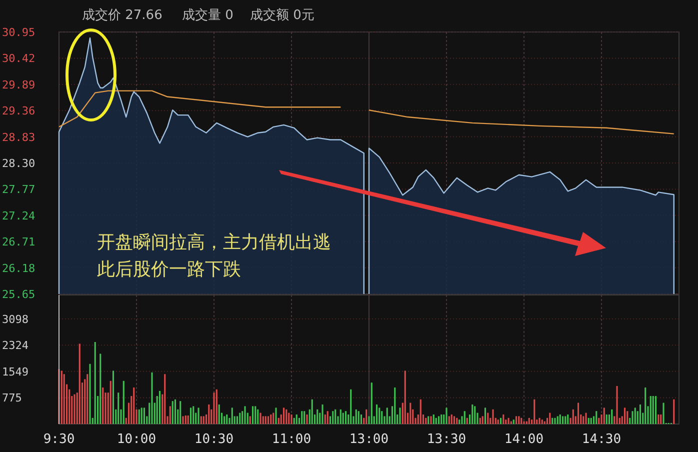 The image size is (698, 452). I want to click on y-tick-label: 29.36, so click(19, 111).